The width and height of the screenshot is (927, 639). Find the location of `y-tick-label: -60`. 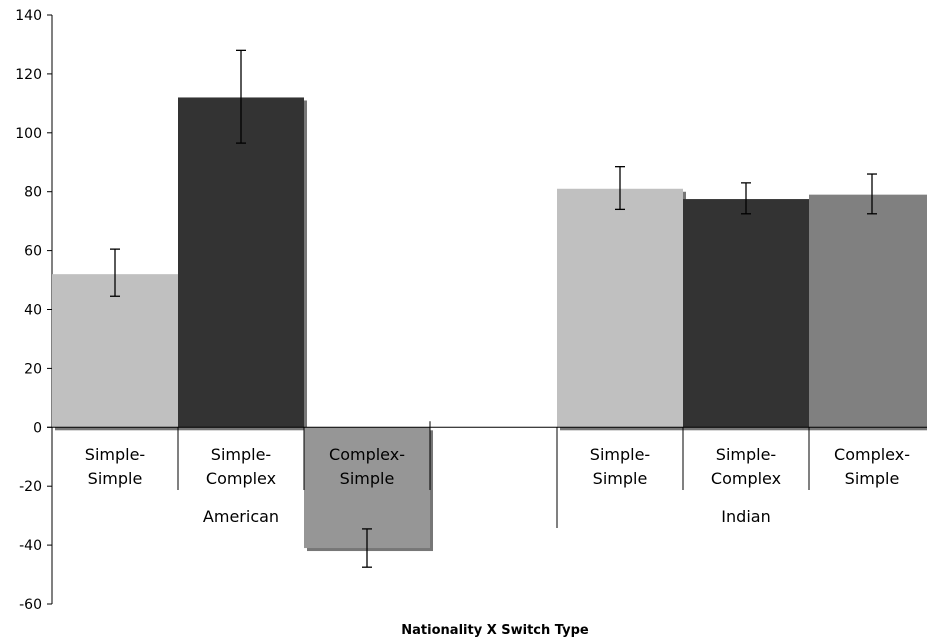

y-tick-label: -60 is located at coordinates (30, 605).